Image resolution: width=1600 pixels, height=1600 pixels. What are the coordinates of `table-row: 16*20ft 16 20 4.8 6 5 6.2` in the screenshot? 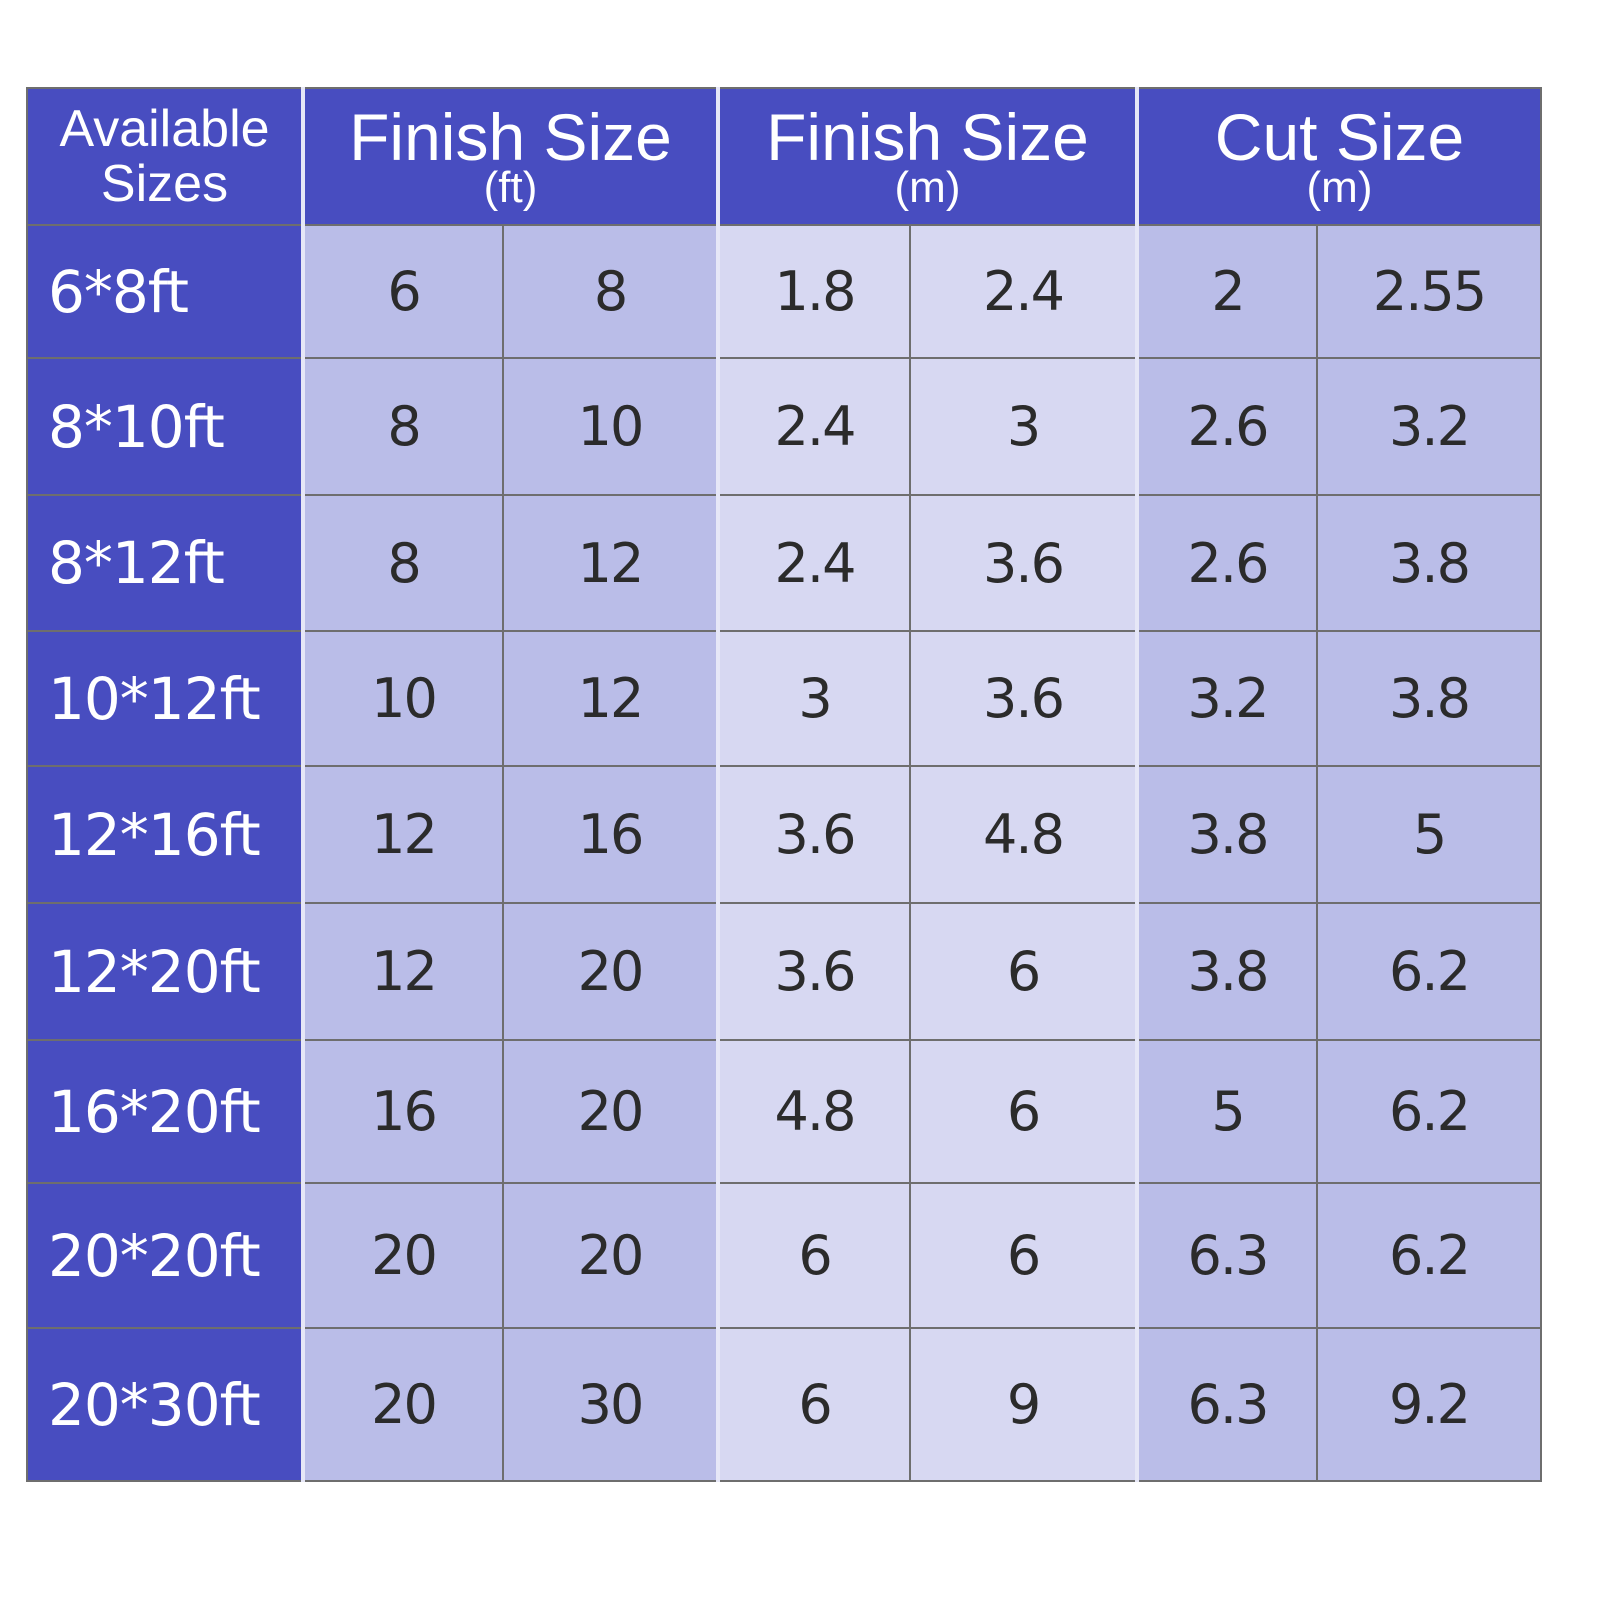 It's located at (784, 1111).